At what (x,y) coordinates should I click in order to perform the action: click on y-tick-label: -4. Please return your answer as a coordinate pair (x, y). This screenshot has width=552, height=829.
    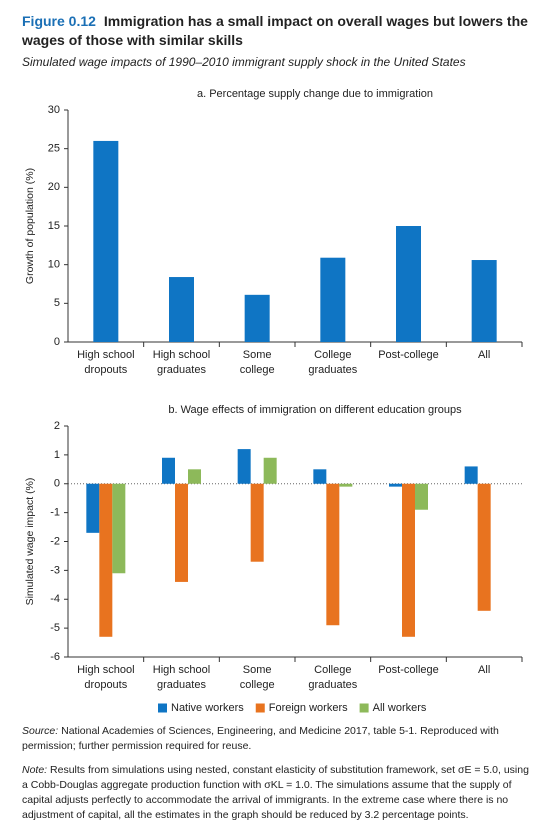
    Looking at the image, I should click on (55, 599).